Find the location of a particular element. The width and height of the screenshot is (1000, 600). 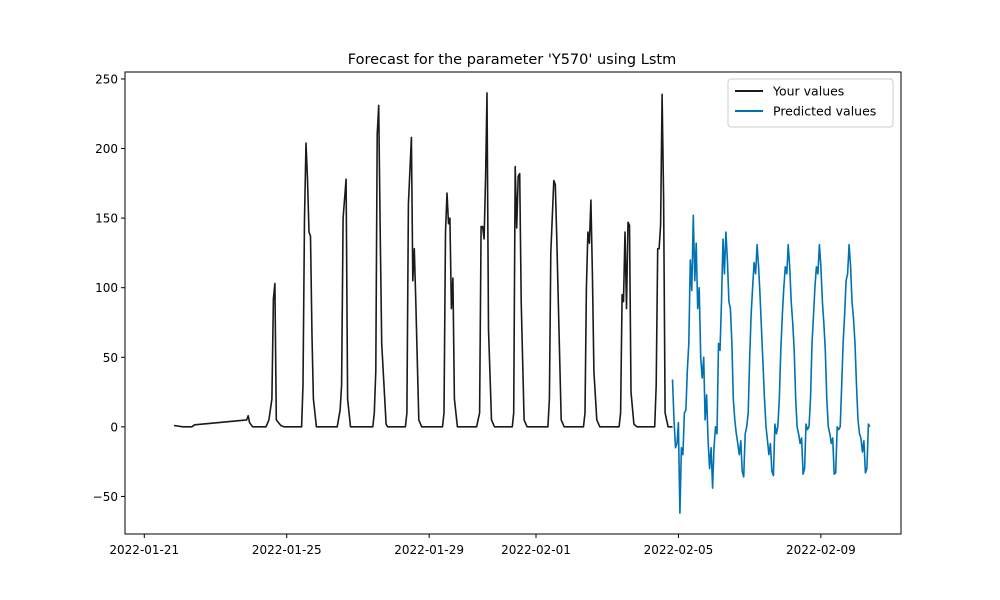

y-tick-label: 50 is located at coordinates (110, 358).